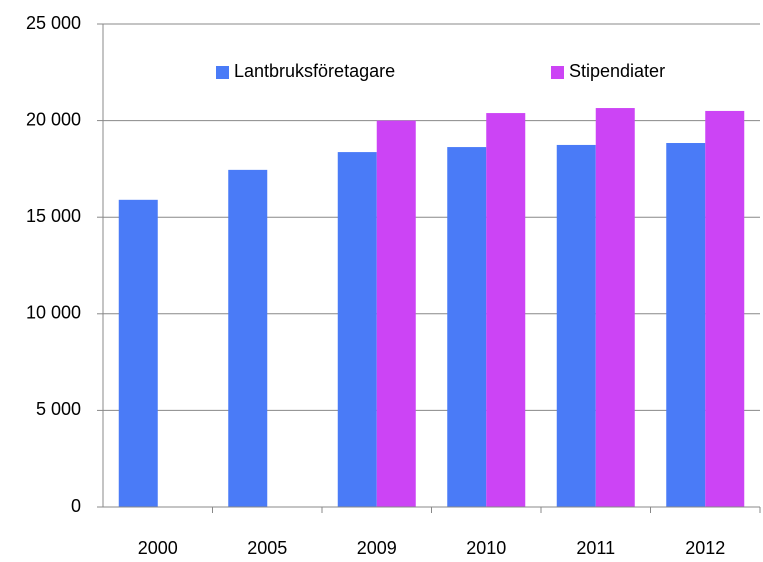 The height and width of the screenshot is (562, 763). I want to click on x-tick-label: 2012, so click(705, 548).